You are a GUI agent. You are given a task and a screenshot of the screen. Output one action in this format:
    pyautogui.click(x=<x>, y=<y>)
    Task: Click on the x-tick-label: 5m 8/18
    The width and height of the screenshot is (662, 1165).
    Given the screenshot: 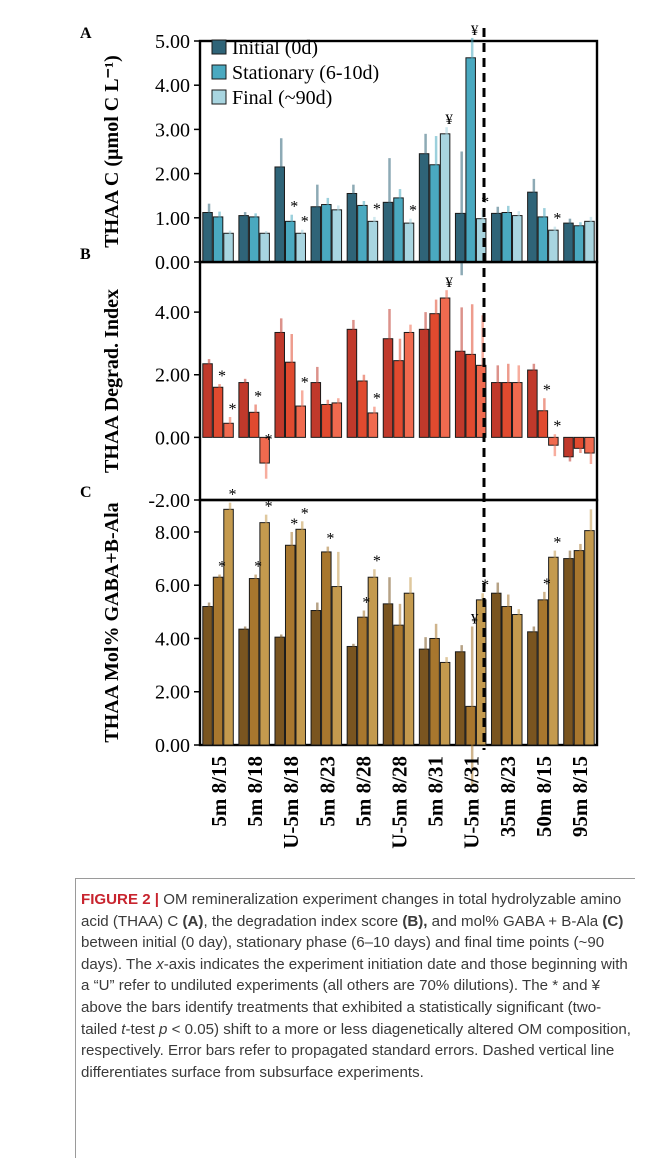 What is the action you would take?
    pyautogui.click(x=255, y=791)
    